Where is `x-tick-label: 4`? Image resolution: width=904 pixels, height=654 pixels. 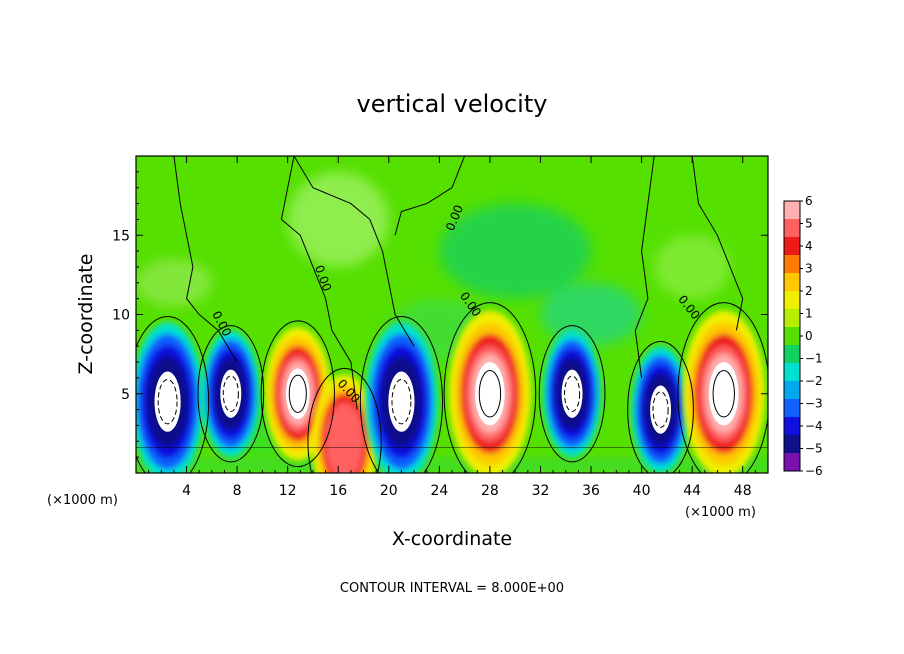 x-tick-label: 4 is located at coordinates (186, 491).